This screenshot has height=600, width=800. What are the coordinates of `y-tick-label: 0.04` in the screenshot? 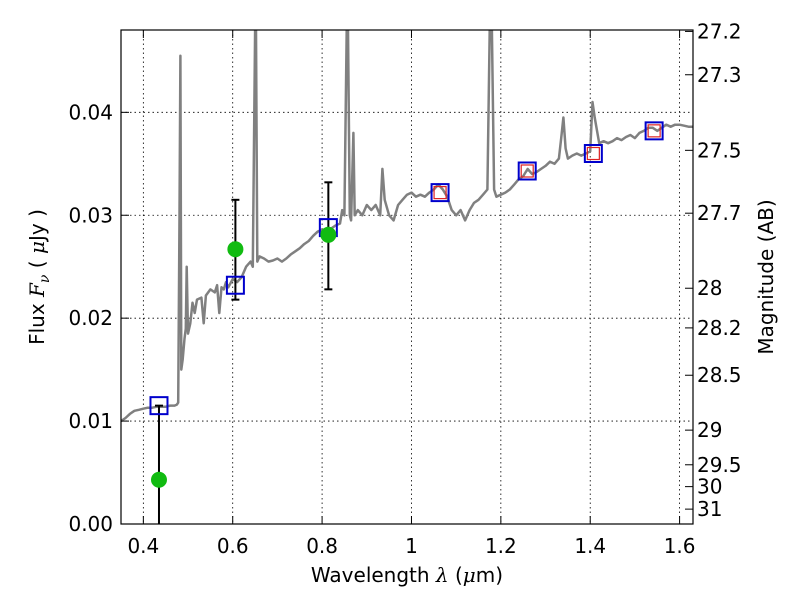 It's located at (90, 112).